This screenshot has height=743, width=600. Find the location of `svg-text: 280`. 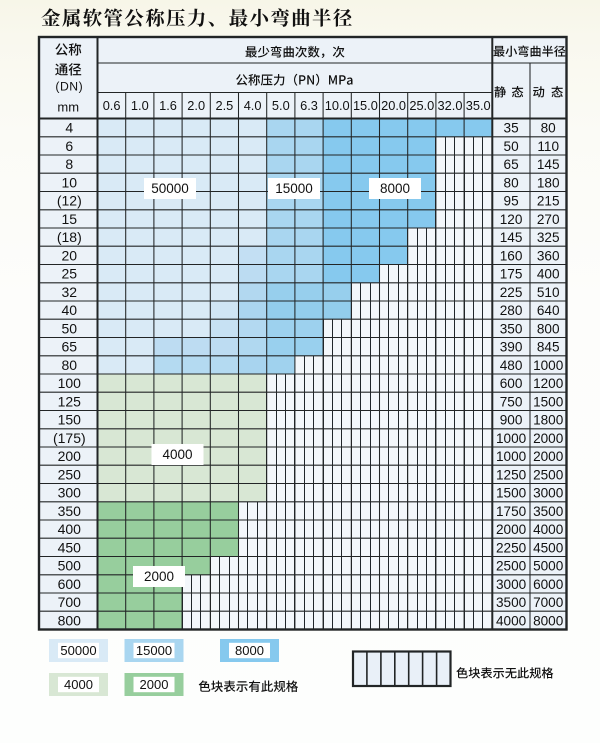

svg-text: 280 is located at coordinates (511, 310).